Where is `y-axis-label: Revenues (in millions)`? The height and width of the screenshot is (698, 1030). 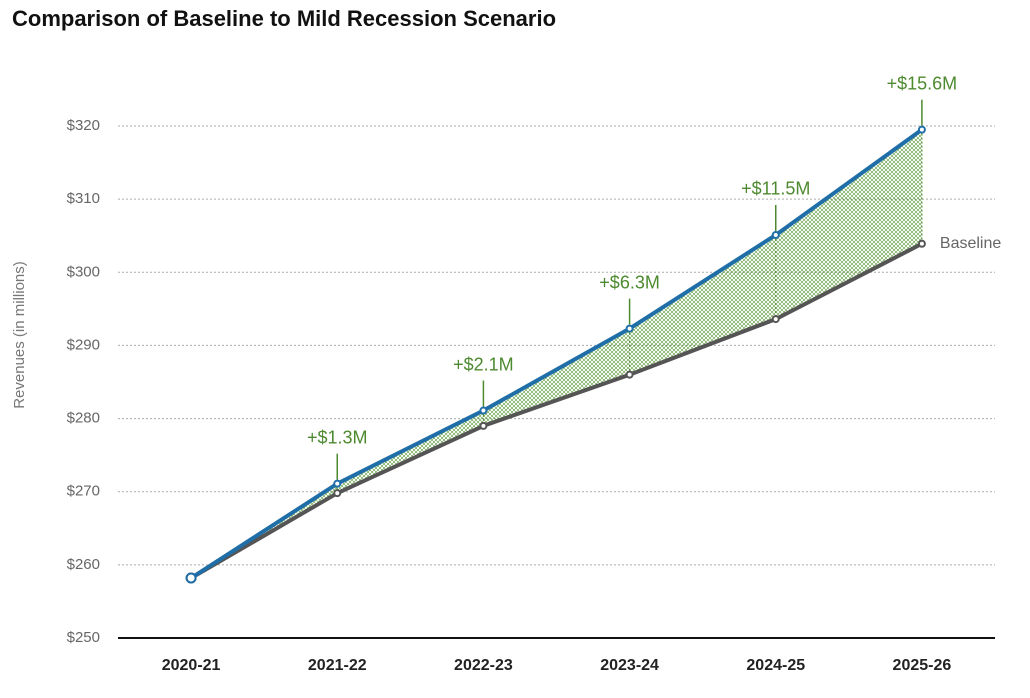 y-axis-label: Revenues (in millions) is located at coordinates (19, 335).